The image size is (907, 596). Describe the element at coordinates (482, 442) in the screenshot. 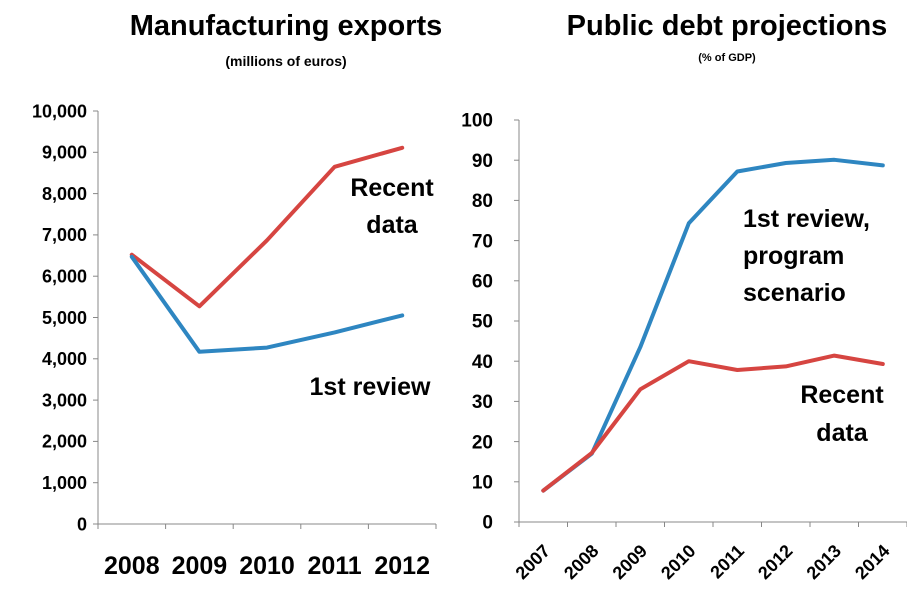

I see `y-tick-label: 20` at that location.